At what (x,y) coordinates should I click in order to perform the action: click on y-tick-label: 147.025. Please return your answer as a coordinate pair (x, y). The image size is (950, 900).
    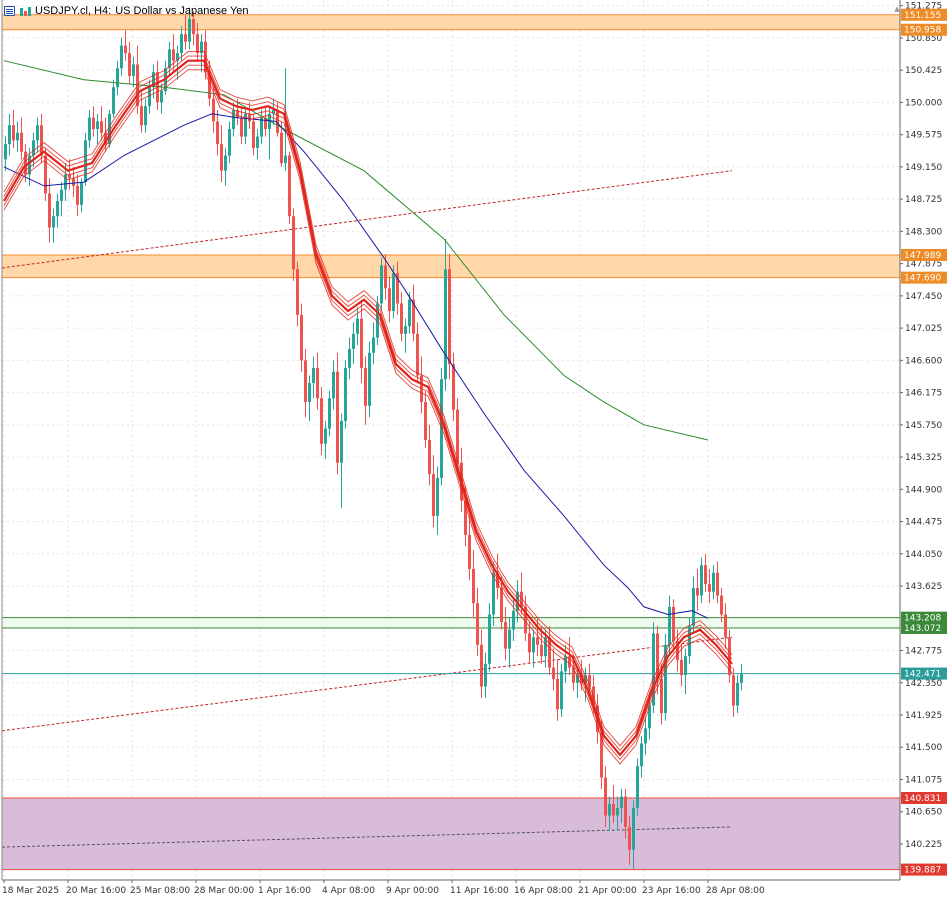
    Looking at the image, I should click on (923, 329).